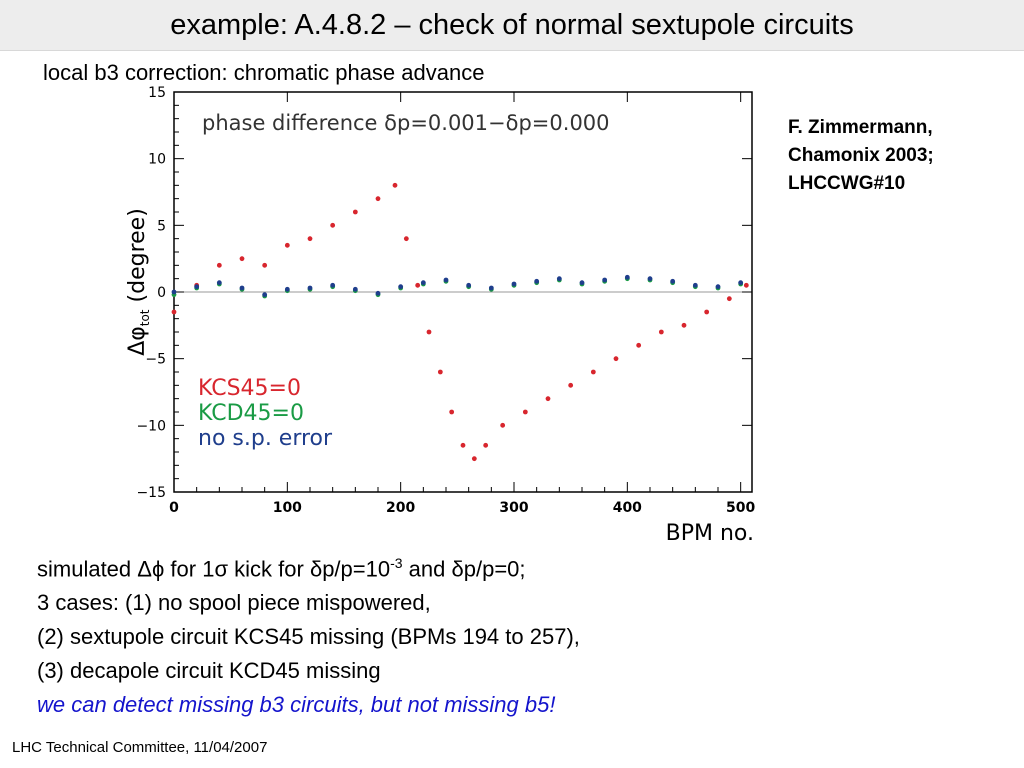 The width and height of the screenshot is (1024, 768). Describe the element at coordinates (234, 603) in the screenshot. I see `body-line-2: 3 cases: (1) no spool piece mispowered,` at that location.